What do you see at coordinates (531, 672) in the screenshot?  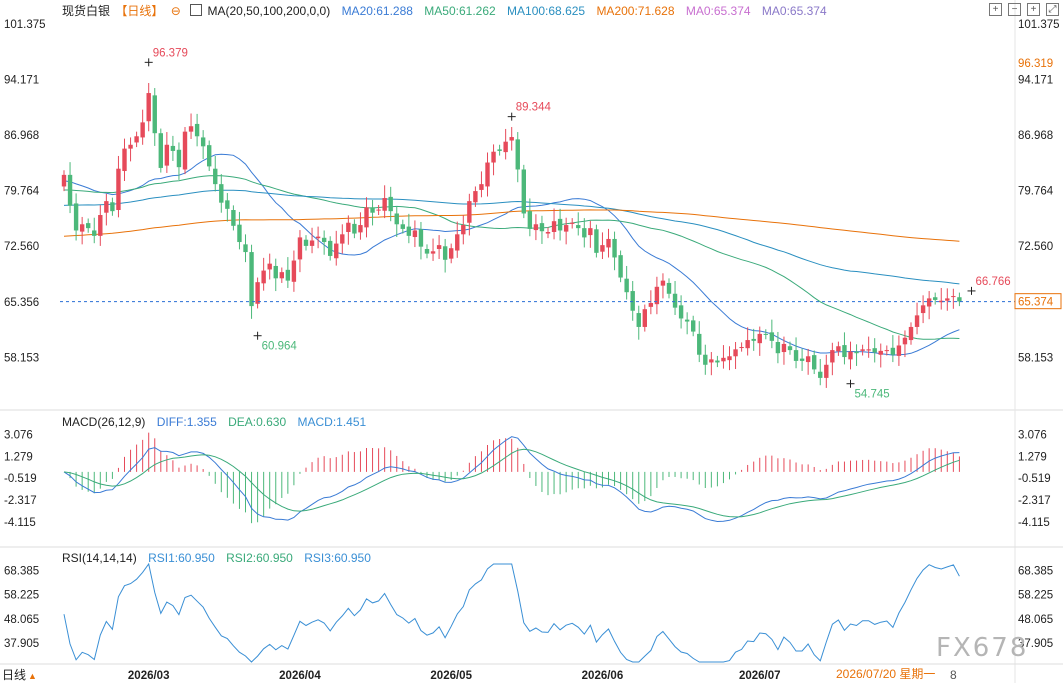 I see `x-axis: 2026/03 2026/04 2026/05 2026/06 2026/07` at bounding box center [531, 672].